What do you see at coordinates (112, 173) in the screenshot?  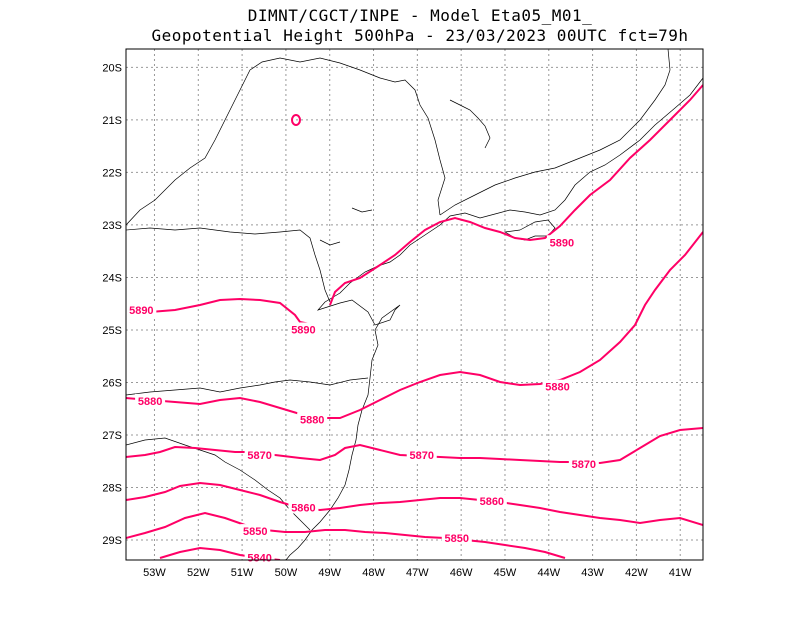 I see `lat-tick-label: 22S` at bounding box center [112, 173].